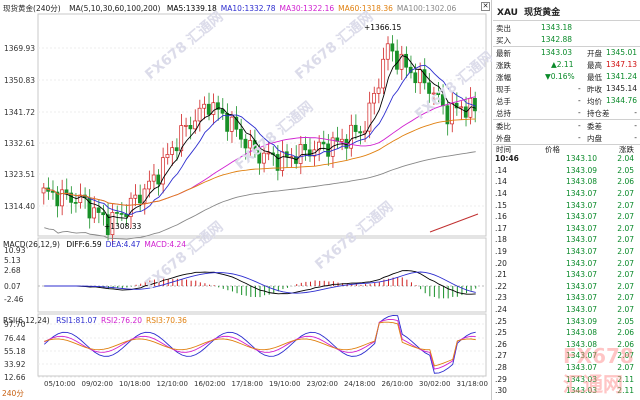  Describe the element at coordinates (31, 244) in the screenshot. I see `macd-label: MACD(26,12,9)` at that location.